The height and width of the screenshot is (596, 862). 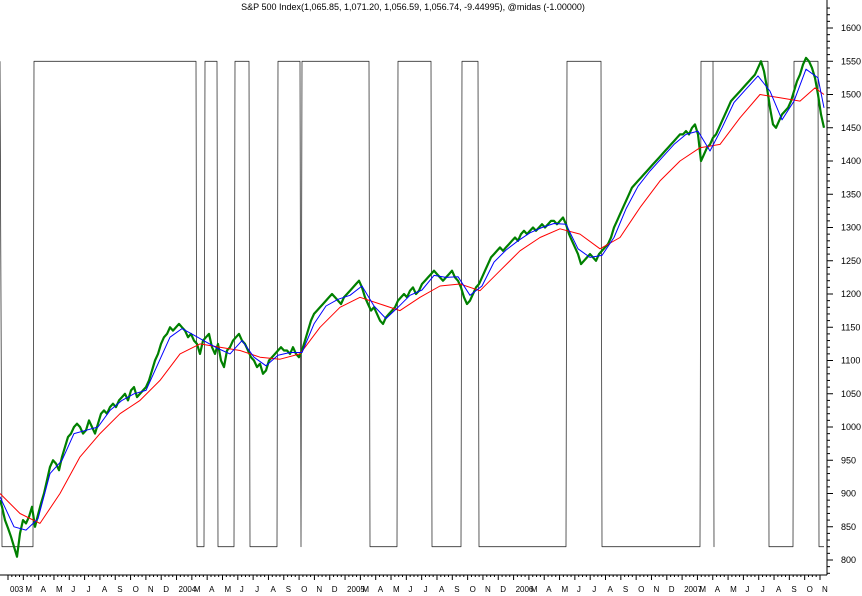 What do you see at coordinates (851, 194) in the screenshot?
I see `y-tick-label: 1350` at bounding box center [851, 194].